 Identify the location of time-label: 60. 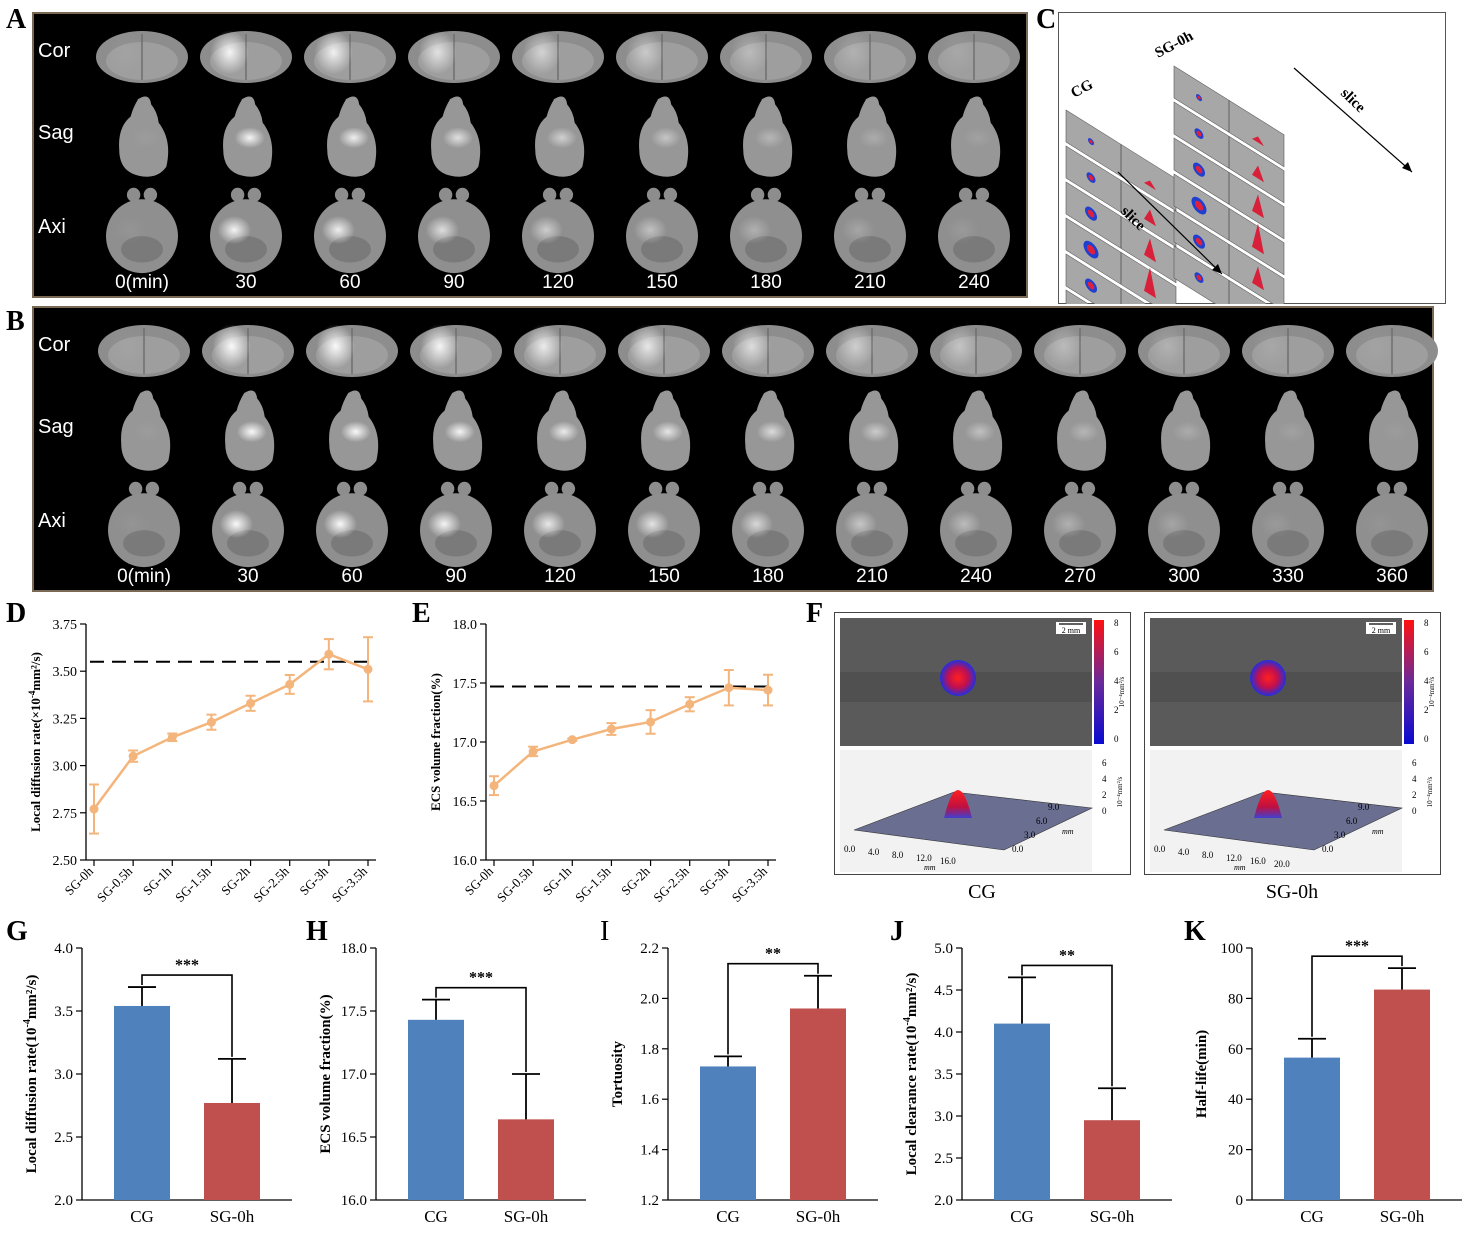
(350, 282).